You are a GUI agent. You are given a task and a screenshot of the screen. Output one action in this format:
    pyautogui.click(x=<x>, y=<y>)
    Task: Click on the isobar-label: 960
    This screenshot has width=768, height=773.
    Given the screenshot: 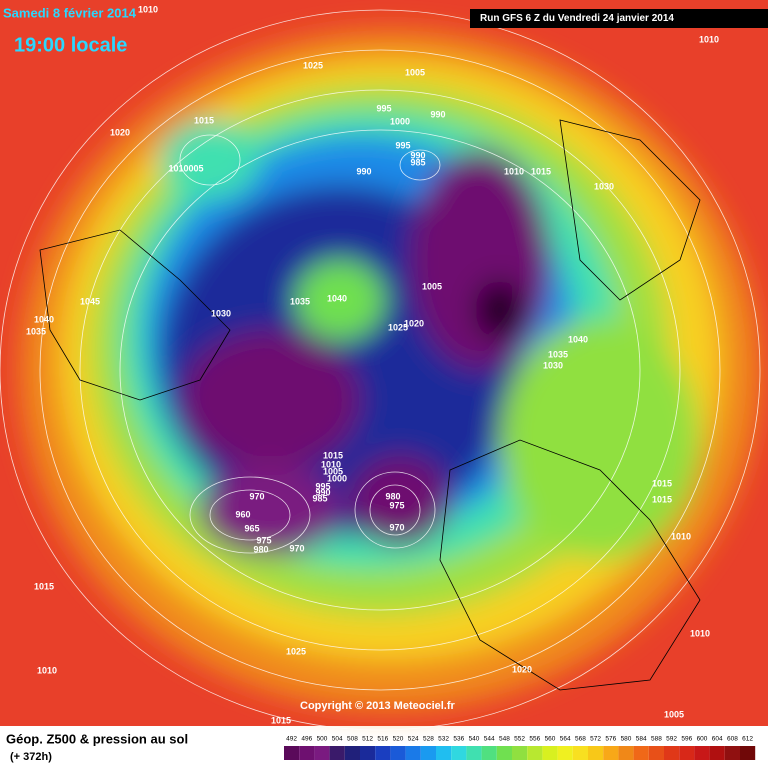 What is the action you would take?
    pyautogui.click(x=242, y=514)
    